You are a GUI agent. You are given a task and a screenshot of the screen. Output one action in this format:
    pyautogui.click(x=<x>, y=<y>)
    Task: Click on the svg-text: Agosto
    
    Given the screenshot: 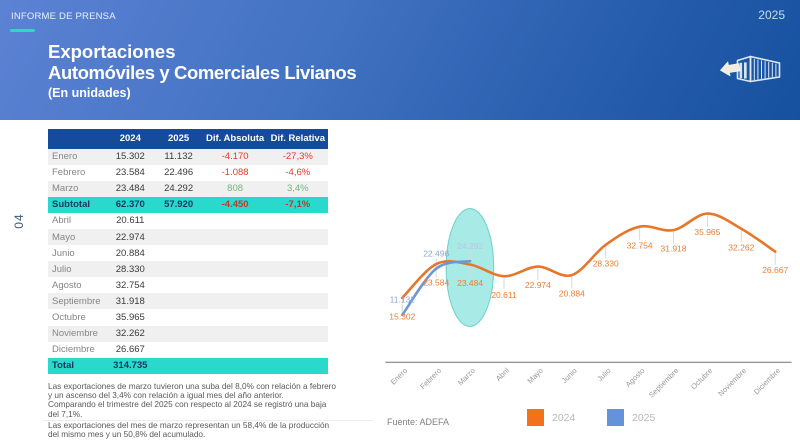 What is the action you would take?
    pyautogui.click(x=635, y=377)
    